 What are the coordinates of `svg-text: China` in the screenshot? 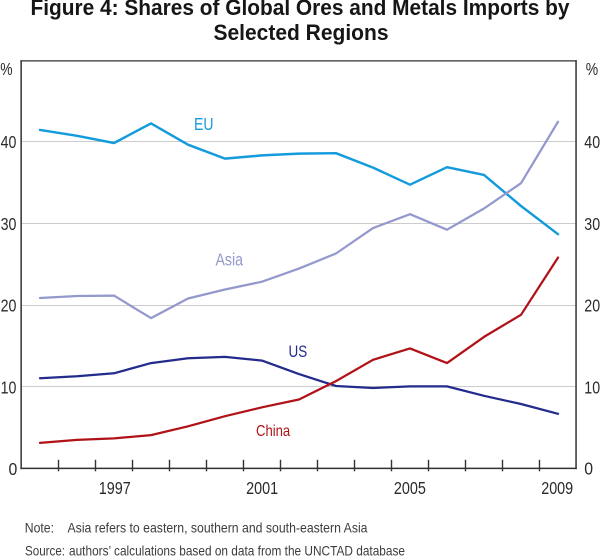 It's located at (273, 431).